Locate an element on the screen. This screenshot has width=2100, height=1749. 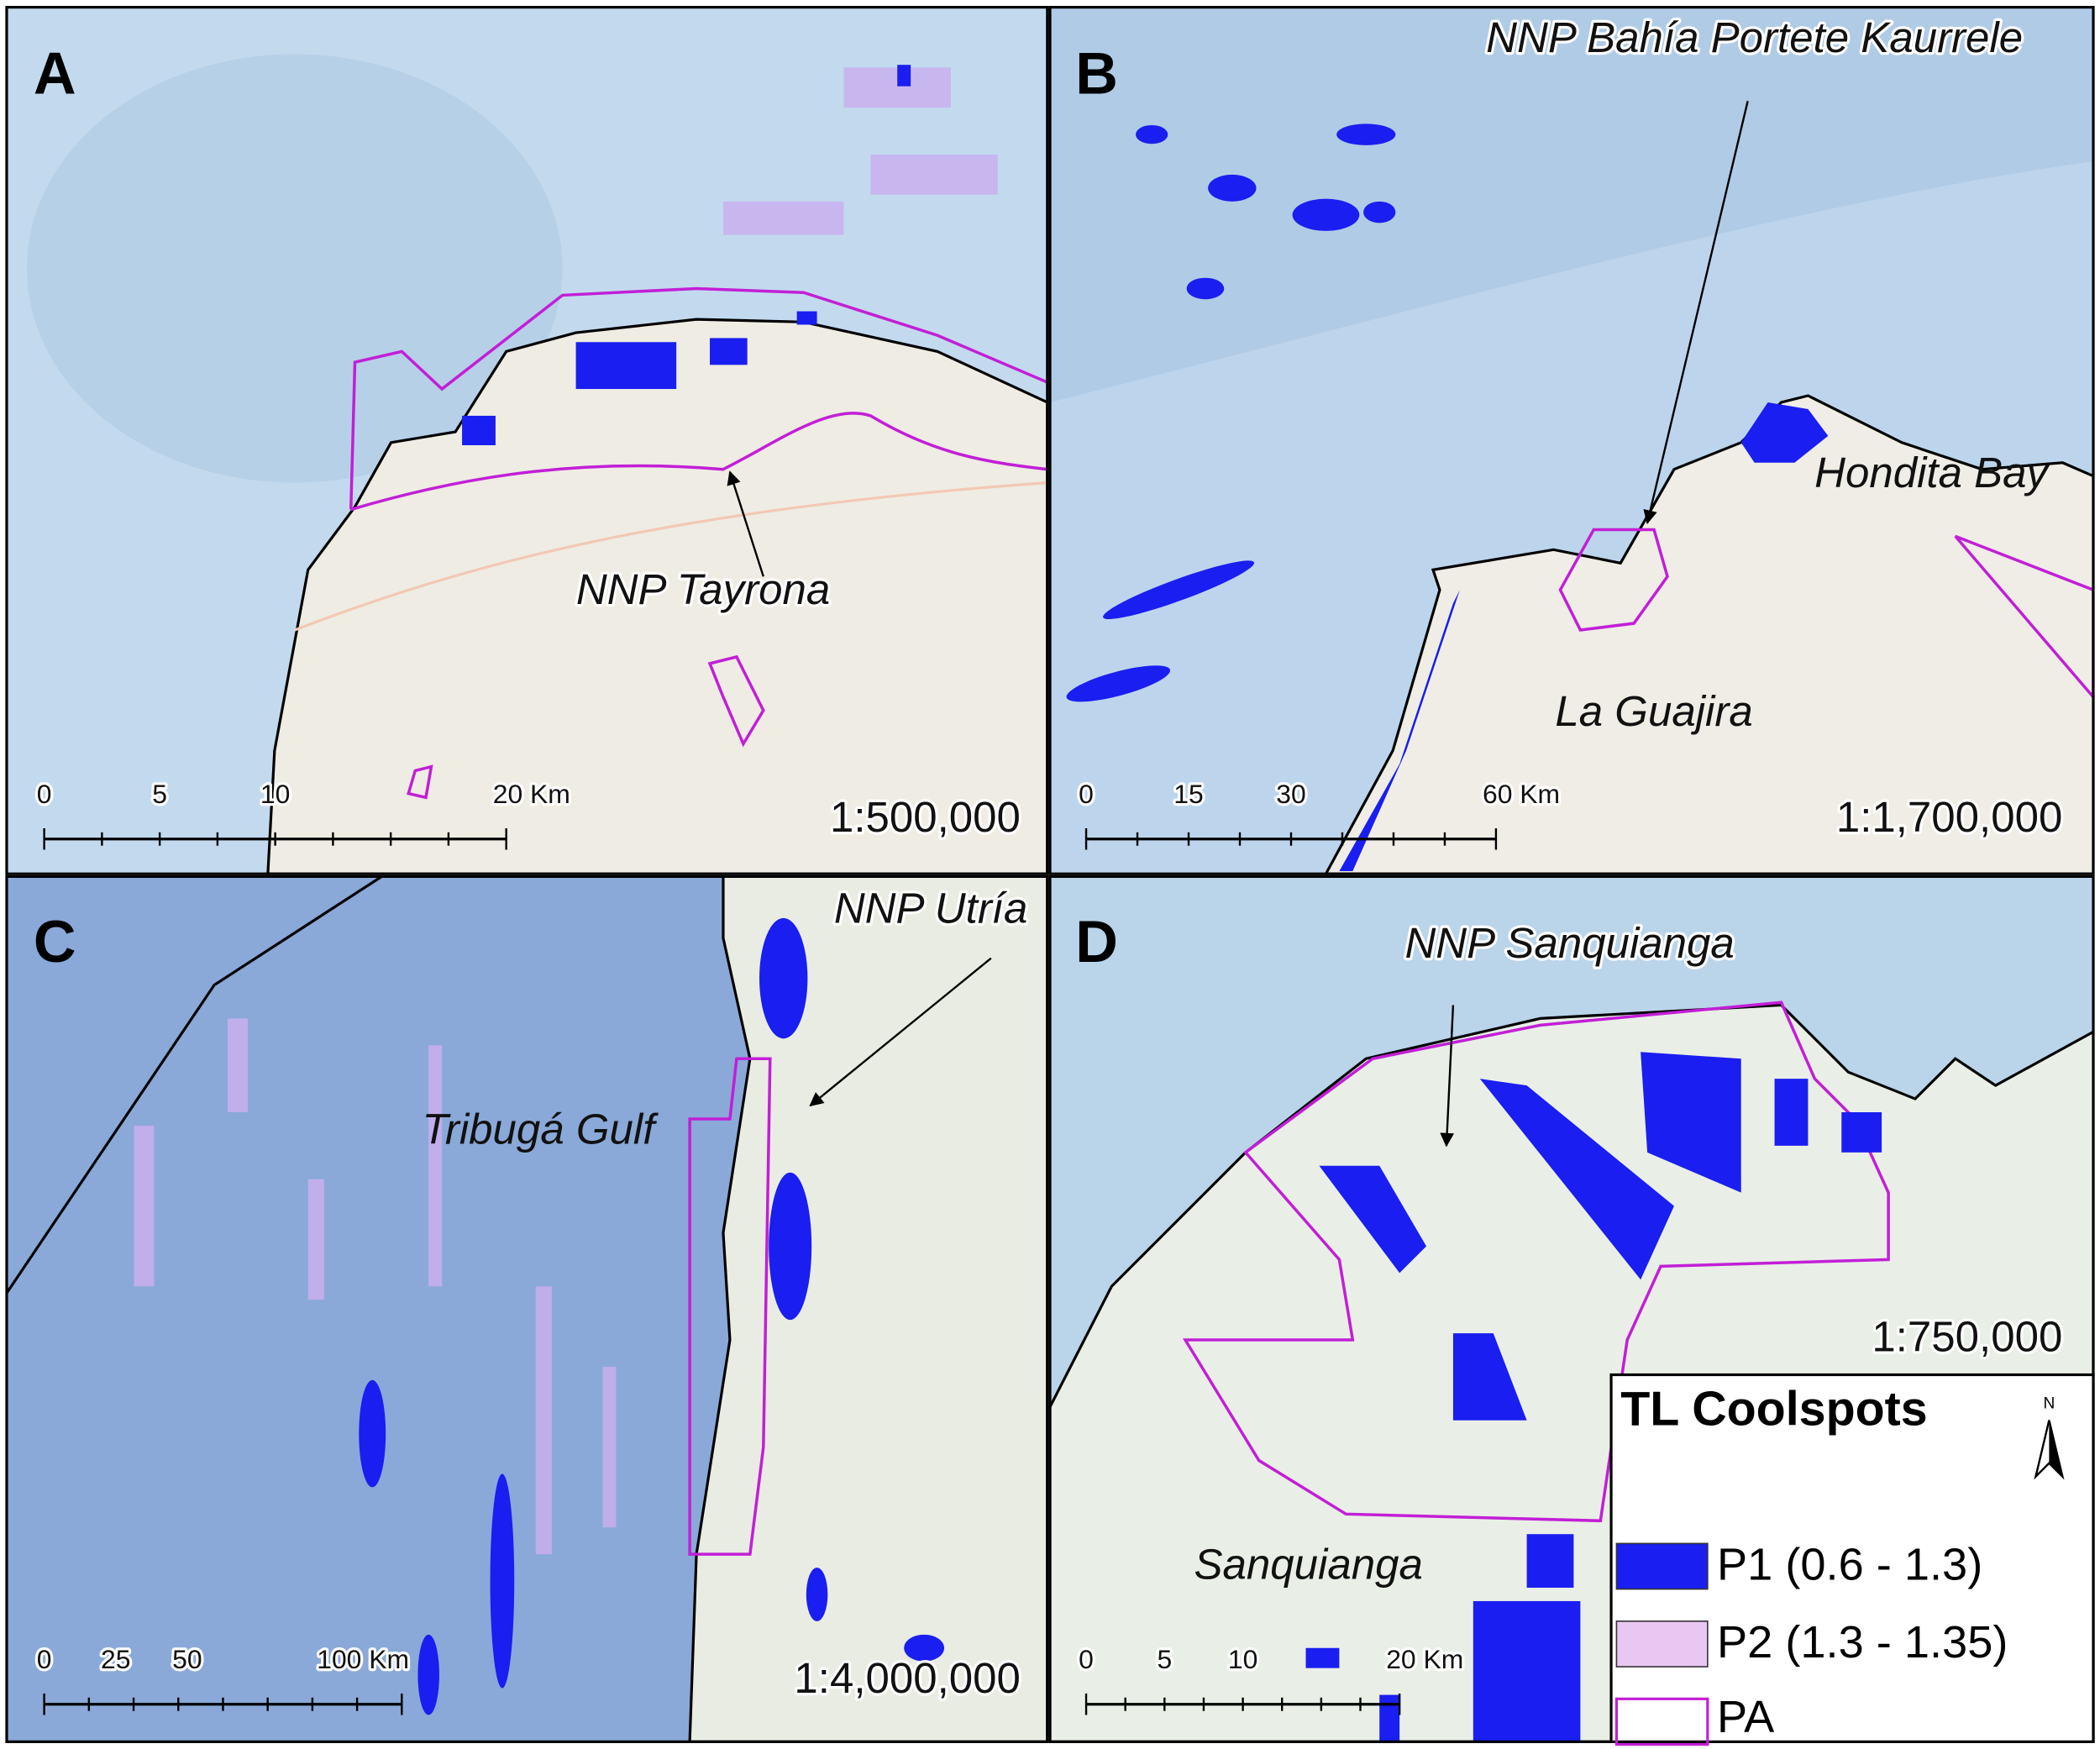
place-label: NNP Sanquianga is located at coordinates (1569, 943).